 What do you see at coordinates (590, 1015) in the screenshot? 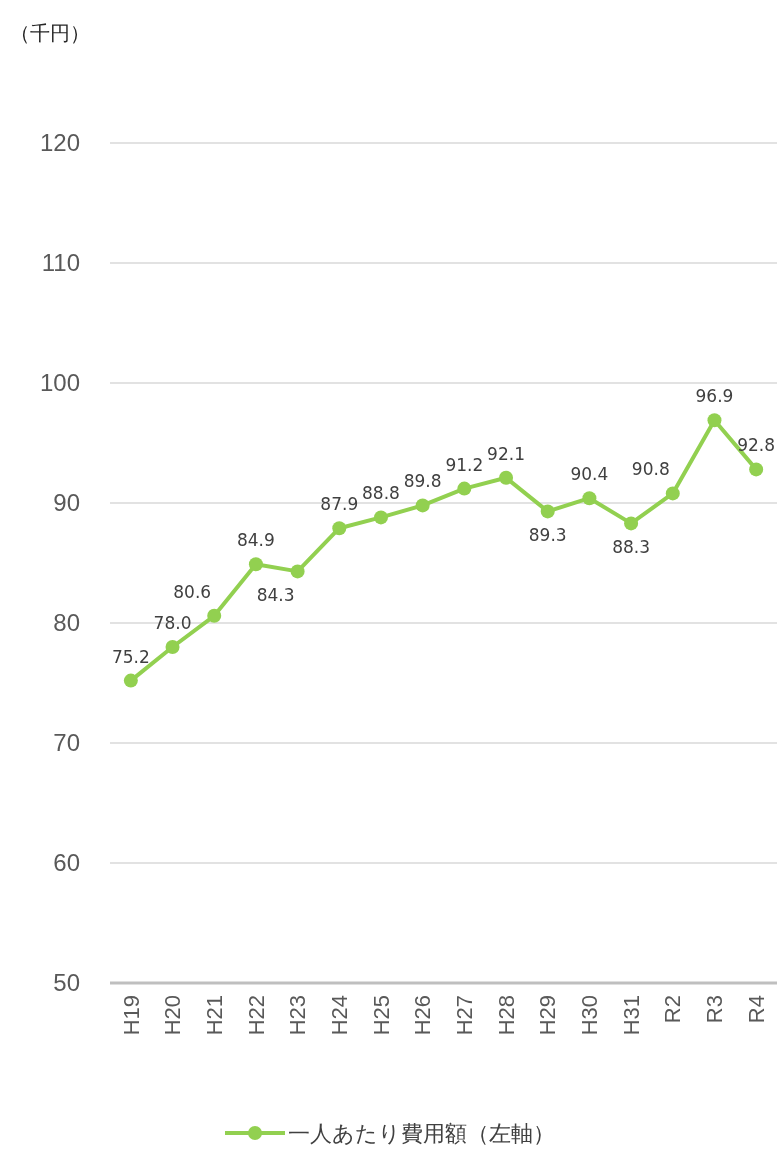
I see `x-tick-label: H30` at bounding box center [590, 1015].